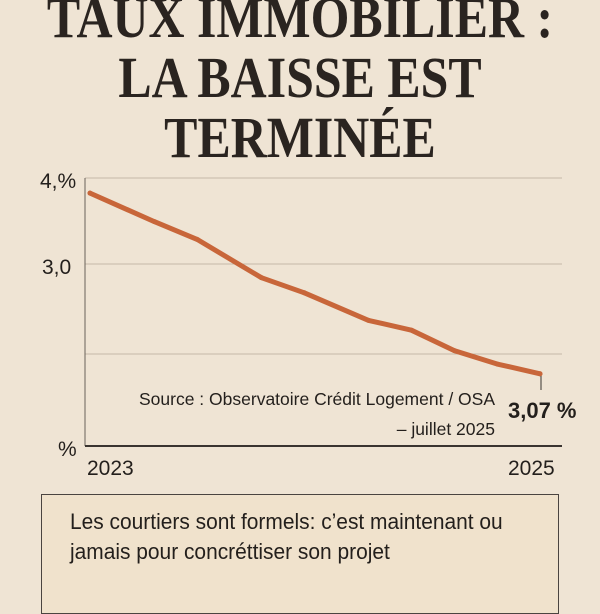 The height and width of the screenshot is (614, 600). Describe the element at coordinates (300, 137) in the screenshot. I see `headline-line-3: TERMINÉE` at that location.